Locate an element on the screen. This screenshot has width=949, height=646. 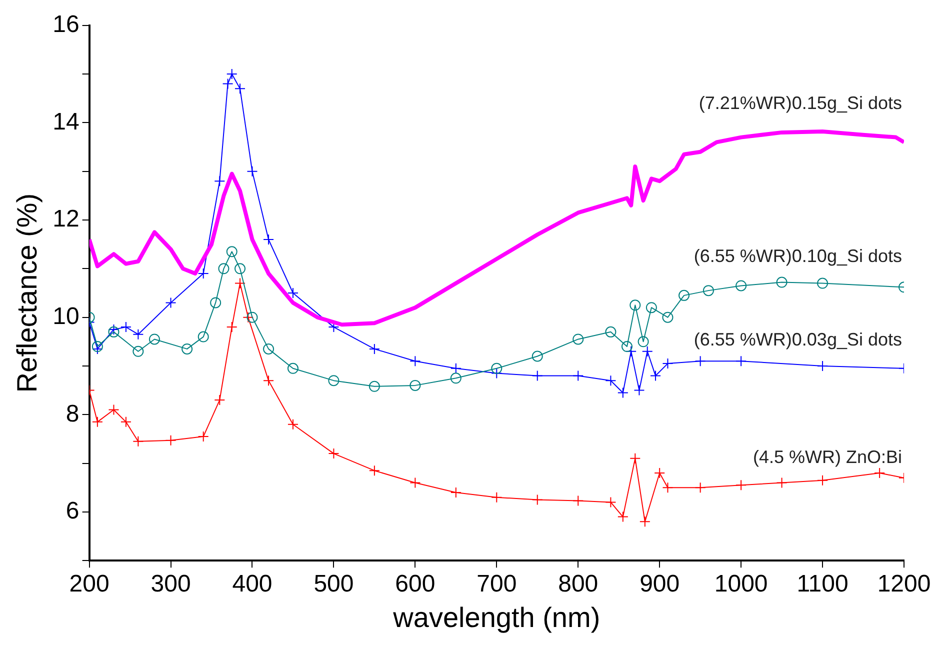
x-tick-label: 1100 is located at coordinates (822, 584).